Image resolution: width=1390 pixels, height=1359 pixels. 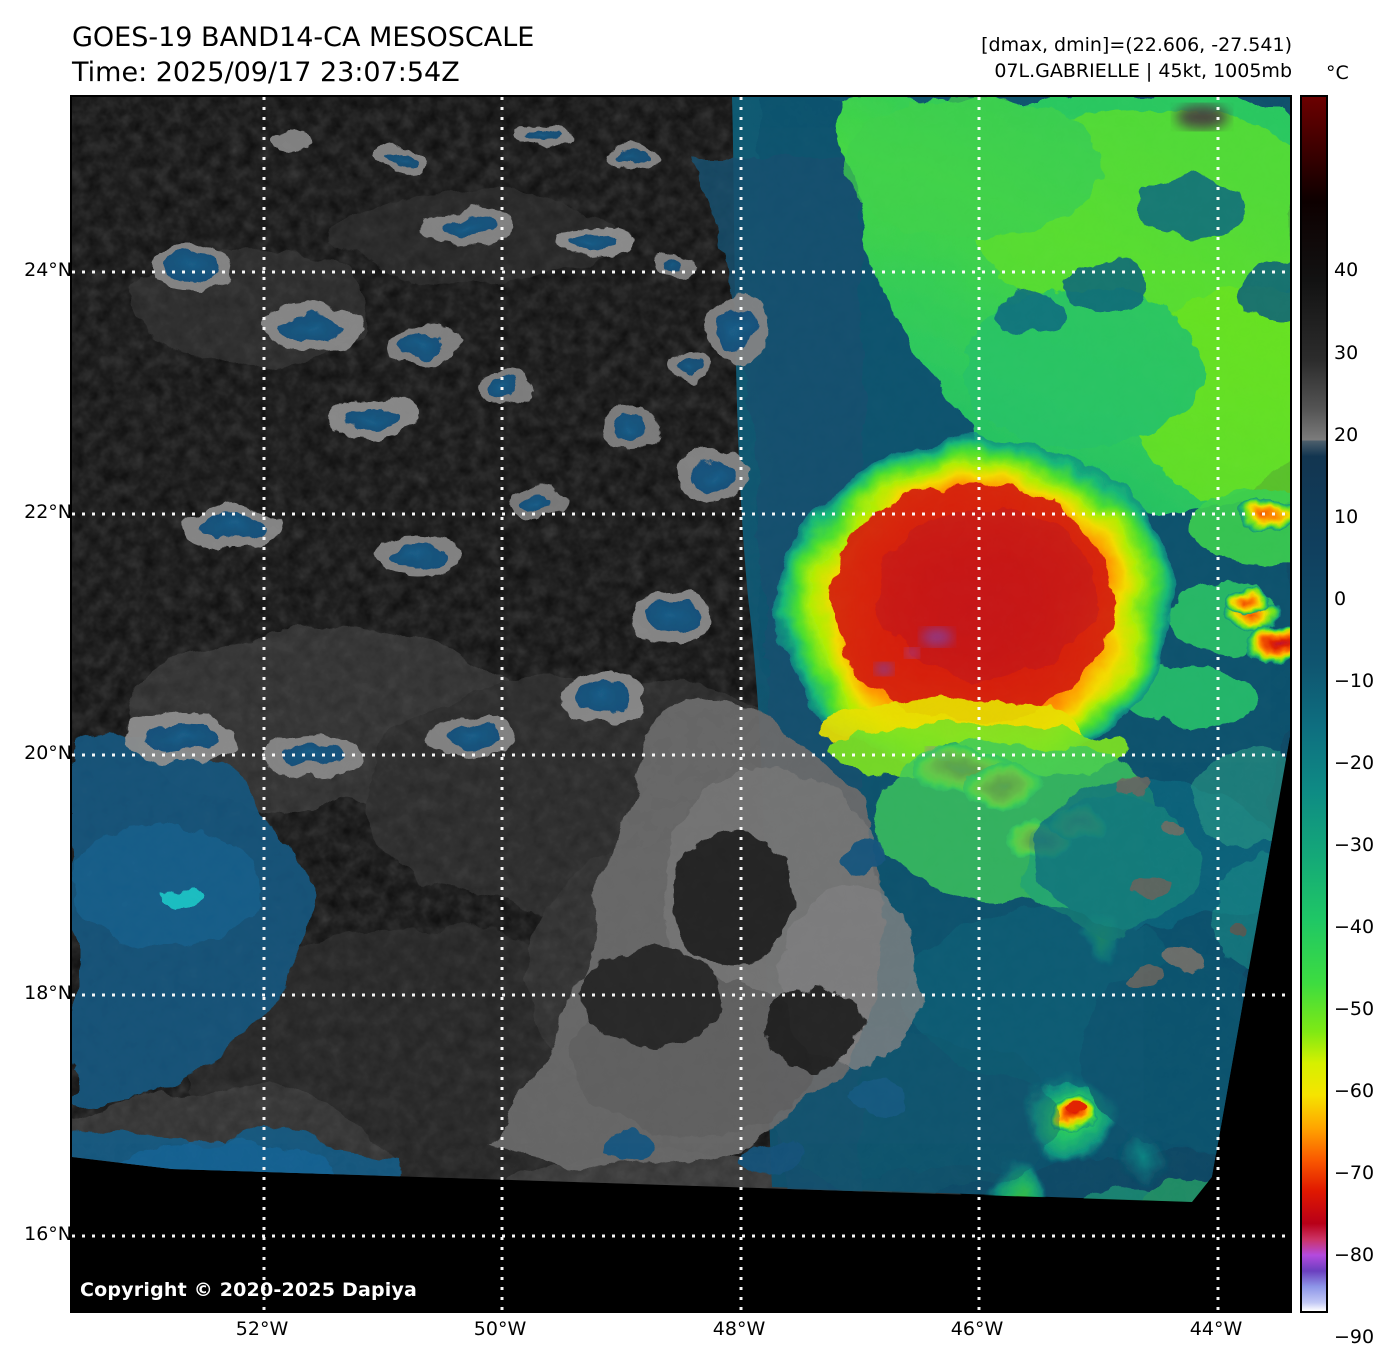 What do you see at coordinates (1354, 845) in the screenshot?
I see `colorbar-tick-m30: −30` at bounding box center [1354, 845].